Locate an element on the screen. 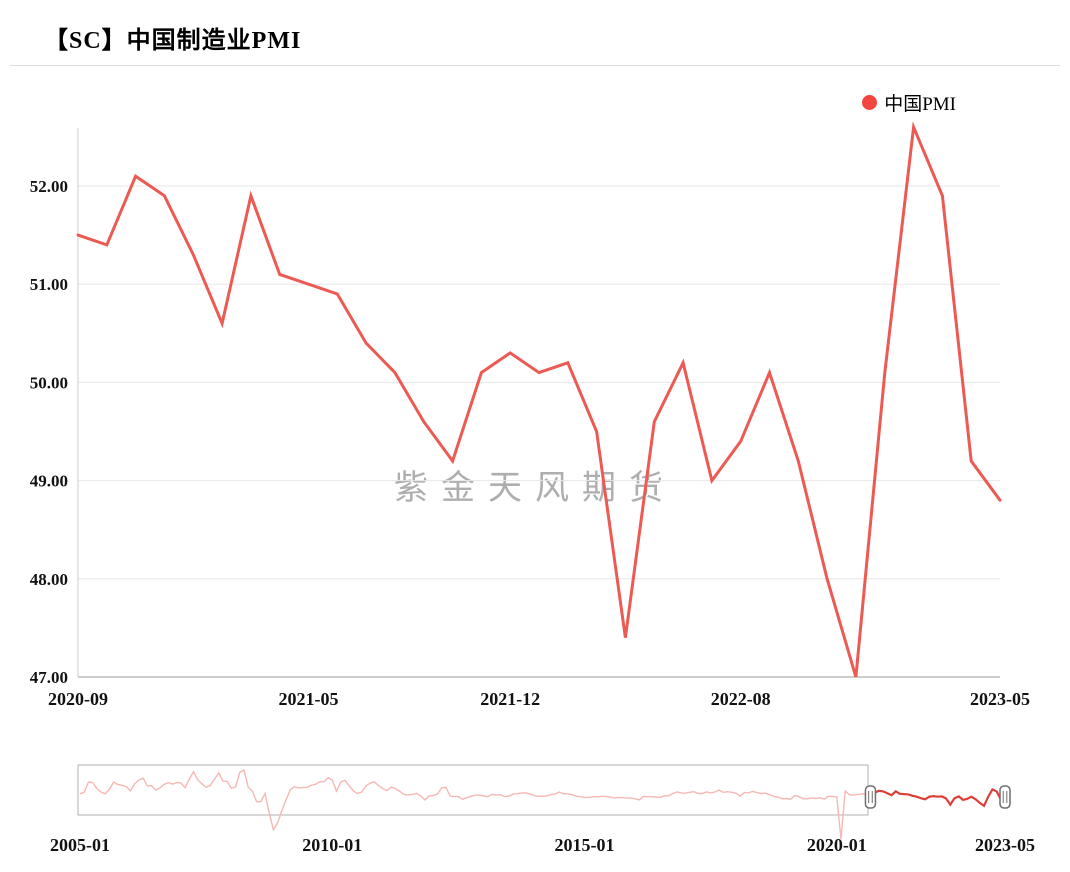 The width and height of the screenshot is (1070, 872). nav-selected-line is located at coordinates (938, 797).